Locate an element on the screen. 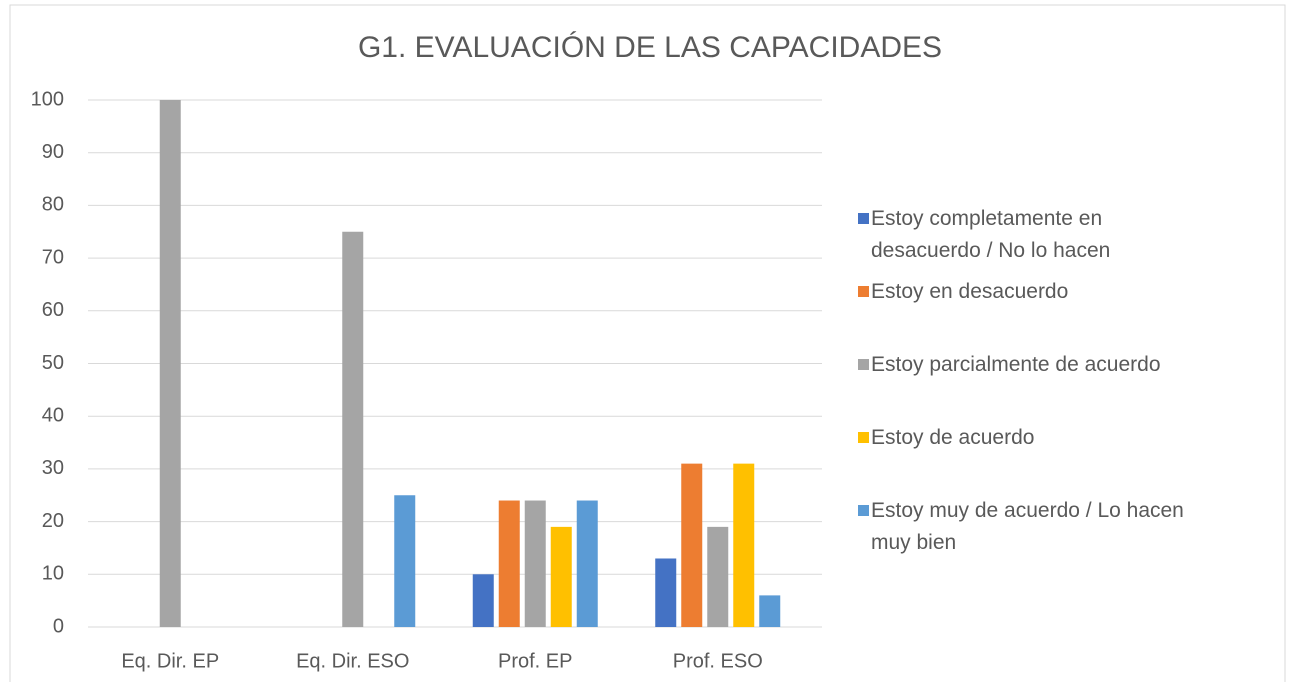 The height and width of the screenshot is (682, 1290). y-tick-label: 70 is located at coordinates (53, 257).